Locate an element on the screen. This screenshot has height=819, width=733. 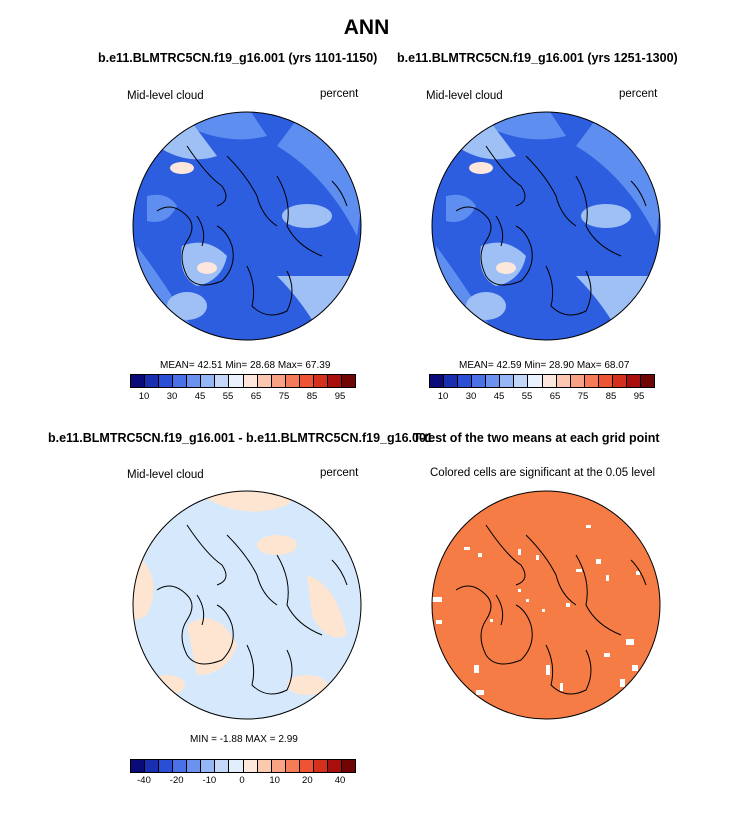
panel1-units-label: percent is located at coordinates (339, 94).